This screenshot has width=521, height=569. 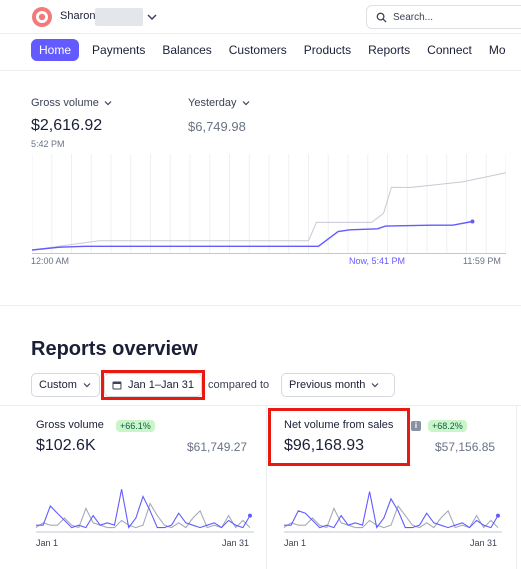 I want to click on gross-volume-selector: Gross volume, so click(x=71, y=103).